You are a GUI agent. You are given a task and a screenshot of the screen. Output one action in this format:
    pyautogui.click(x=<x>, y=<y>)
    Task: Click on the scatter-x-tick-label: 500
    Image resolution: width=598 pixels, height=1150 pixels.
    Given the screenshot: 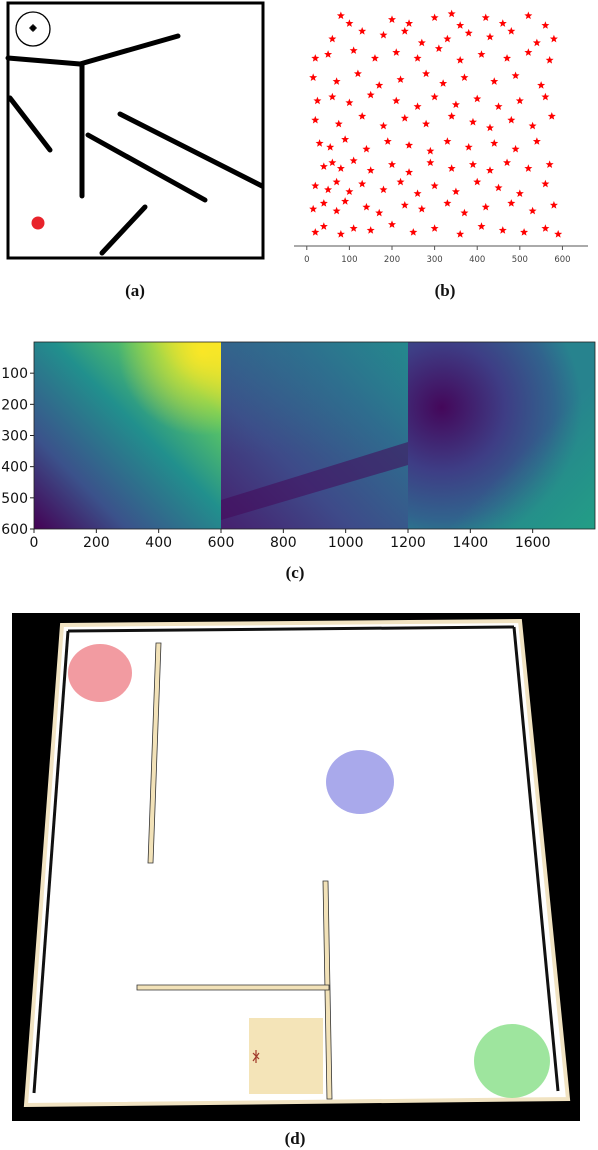 What is the action you would take?
    pyautogui.click(x=520, y=260)
    